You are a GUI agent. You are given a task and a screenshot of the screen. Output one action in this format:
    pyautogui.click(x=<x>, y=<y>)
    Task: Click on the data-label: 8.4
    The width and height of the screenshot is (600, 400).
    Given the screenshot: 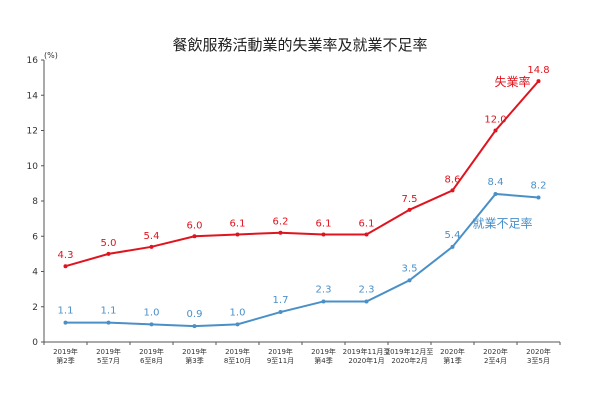 What is the action you would take?
    pyautogui.click(x=496, y=182)
    